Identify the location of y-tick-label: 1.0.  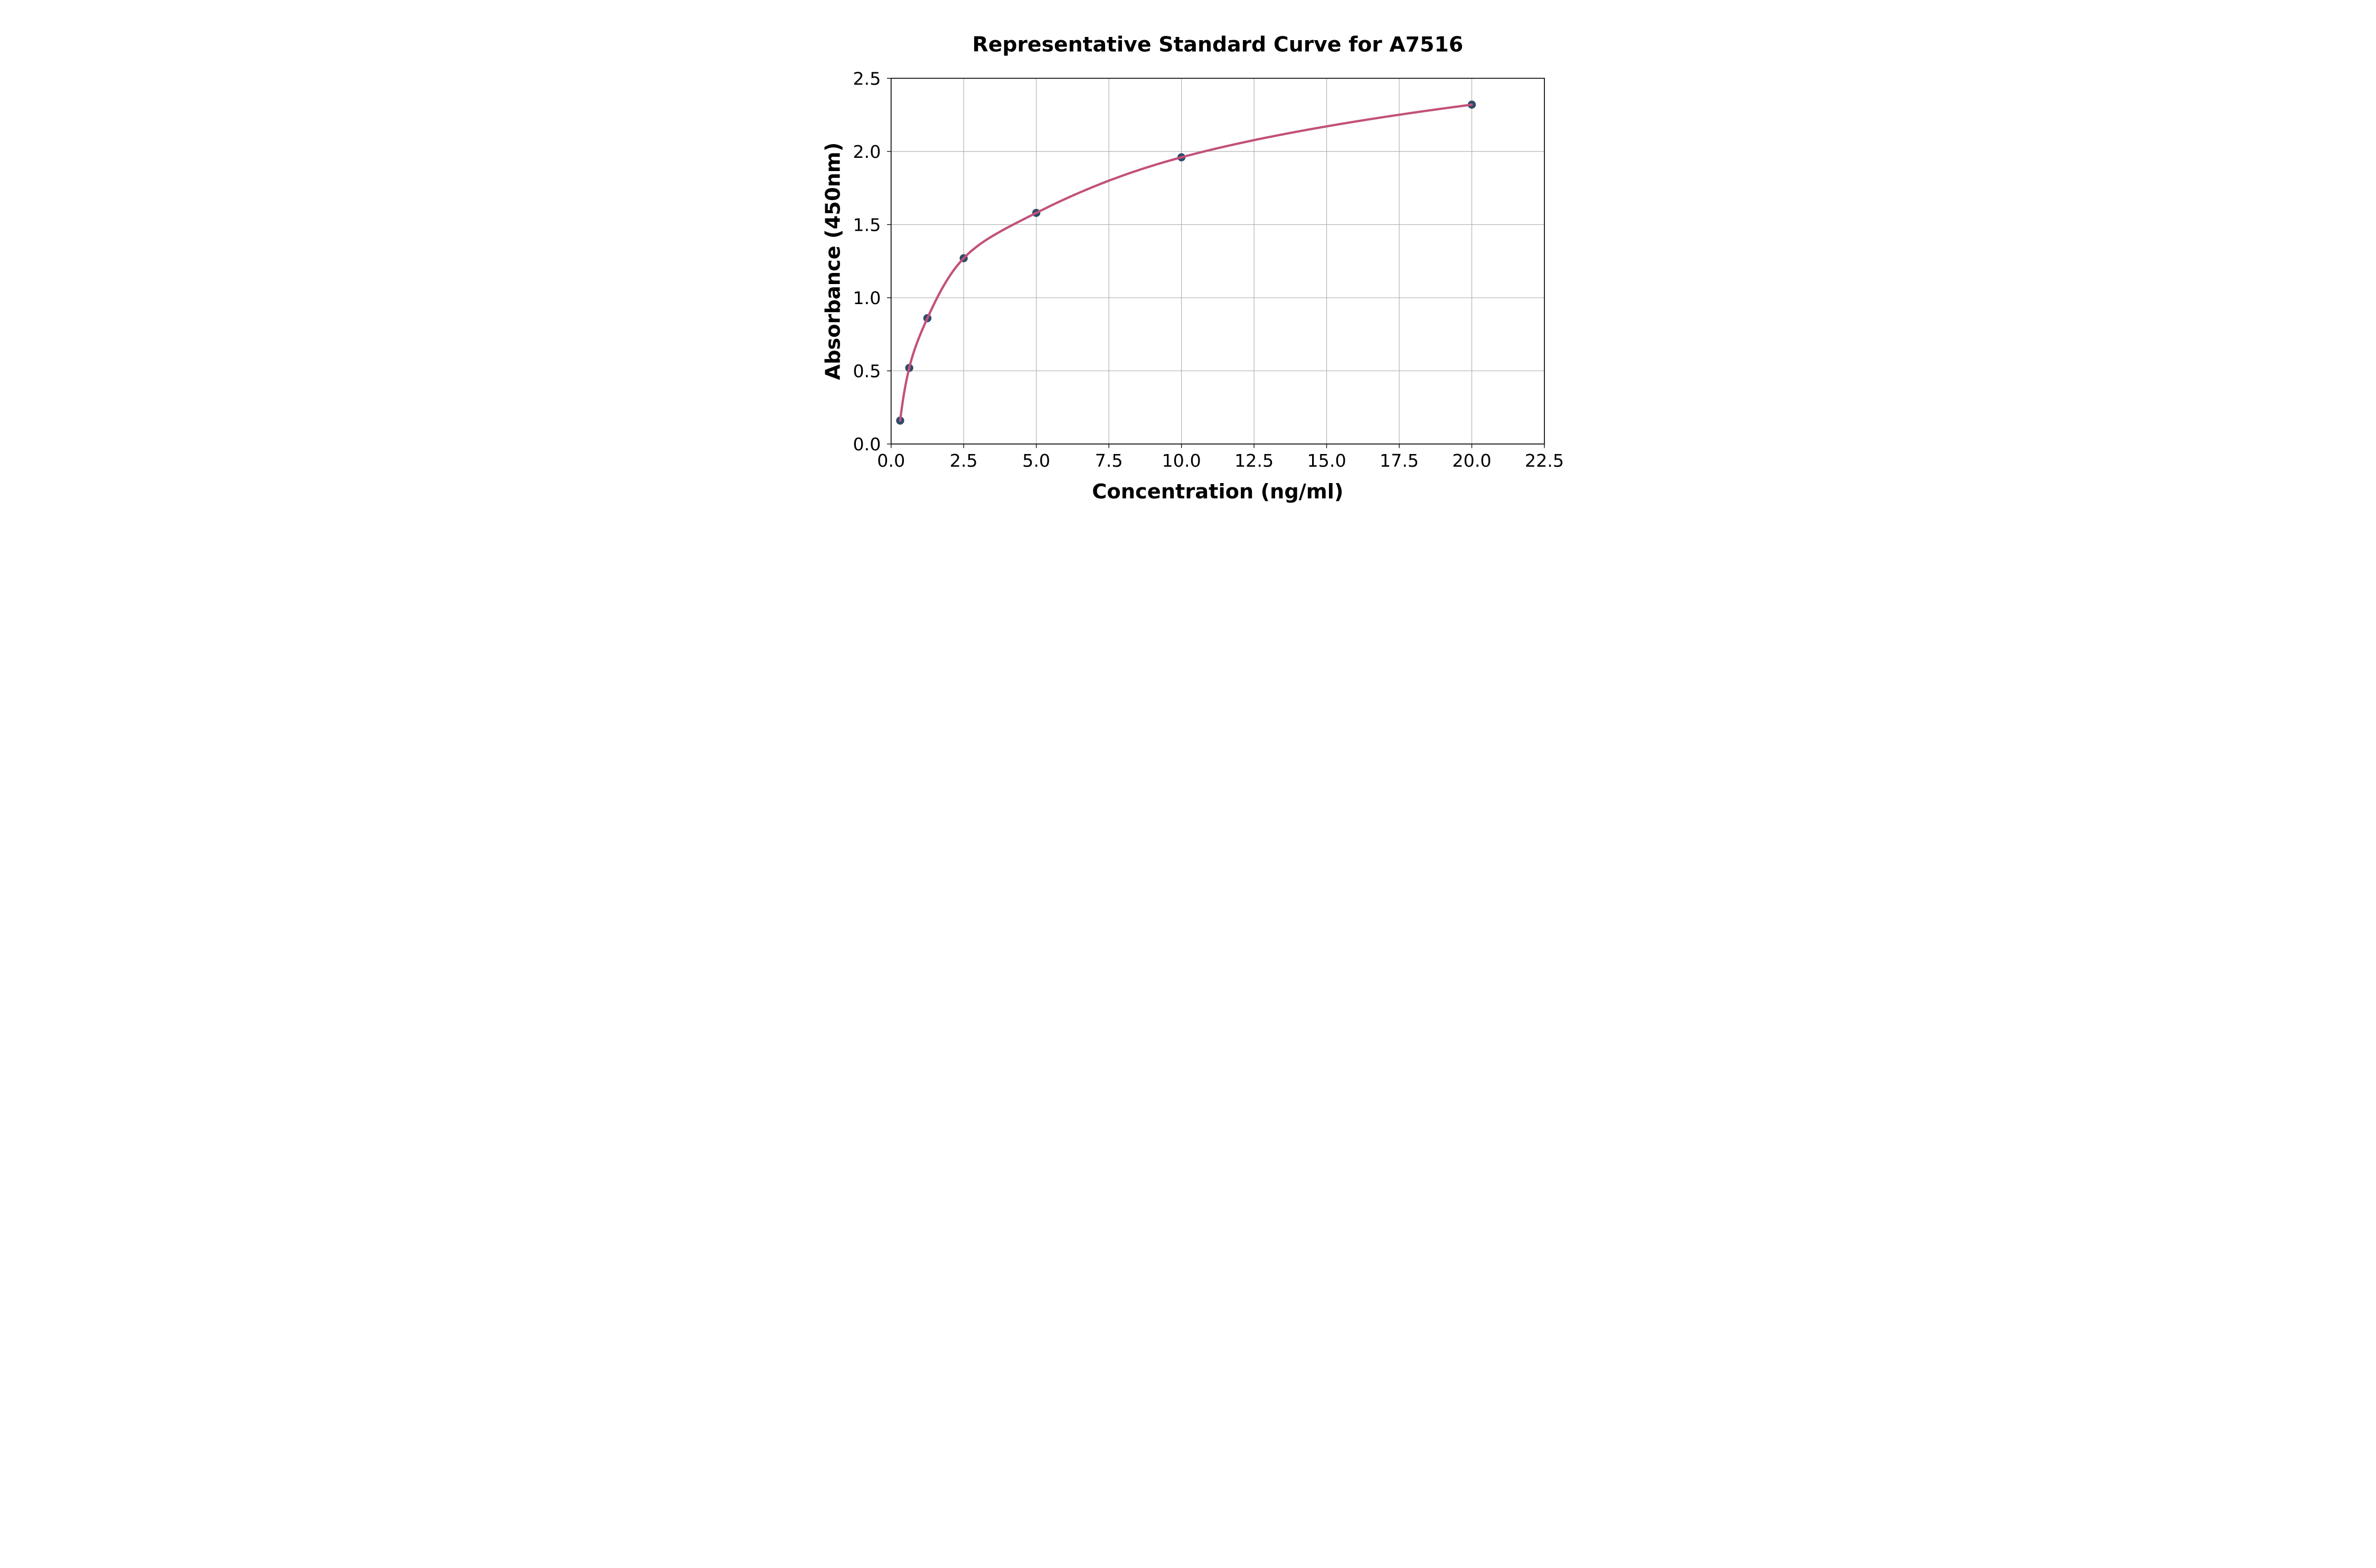
(867, 298).